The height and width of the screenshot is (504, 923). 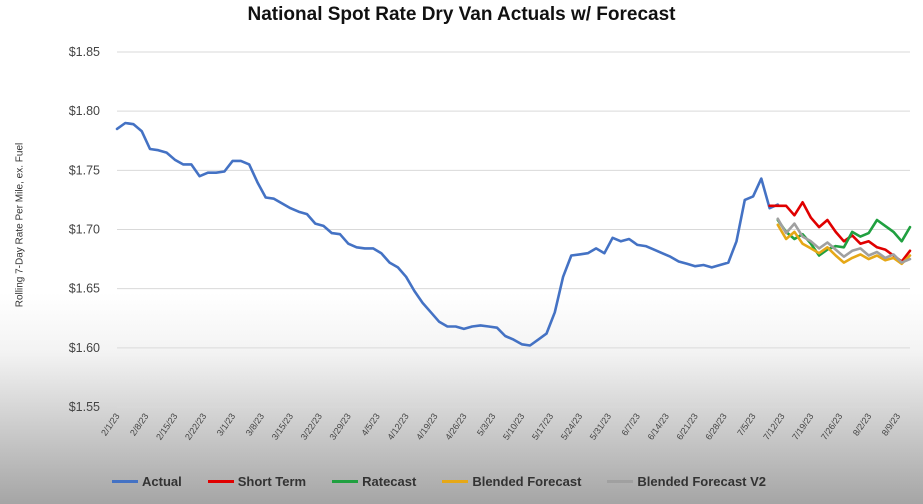 I want to click on series-line-blended-forecast-v2, so click(x=844, y=240).